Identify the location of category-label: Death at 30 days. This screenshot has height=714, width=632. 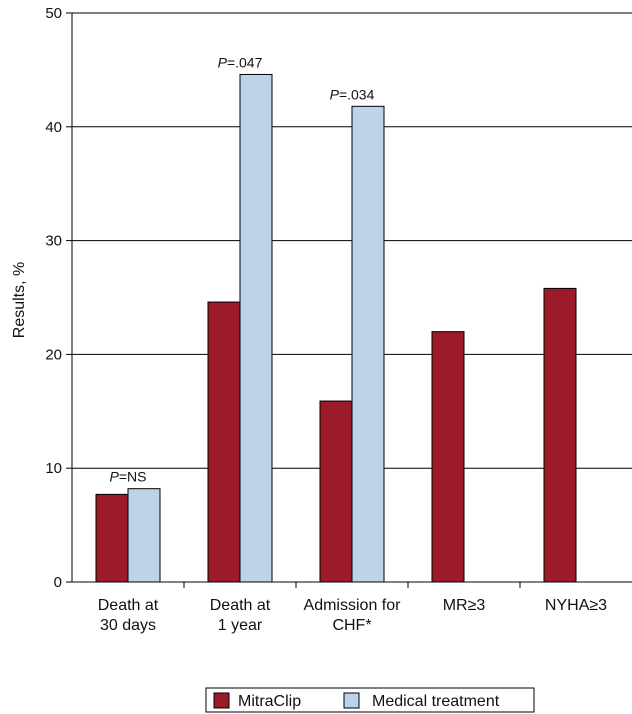
(128, 615).